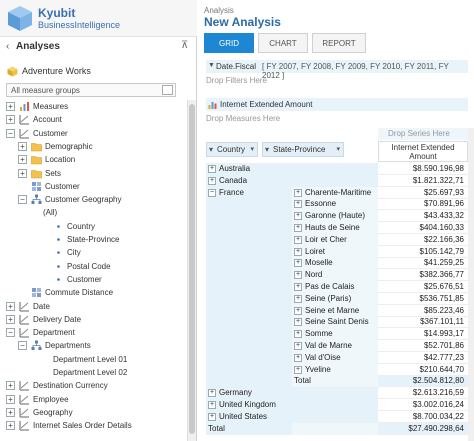 This screenshot has width=474, height=441. I want to click on state-cell: + Yveline, so click(335, 369).